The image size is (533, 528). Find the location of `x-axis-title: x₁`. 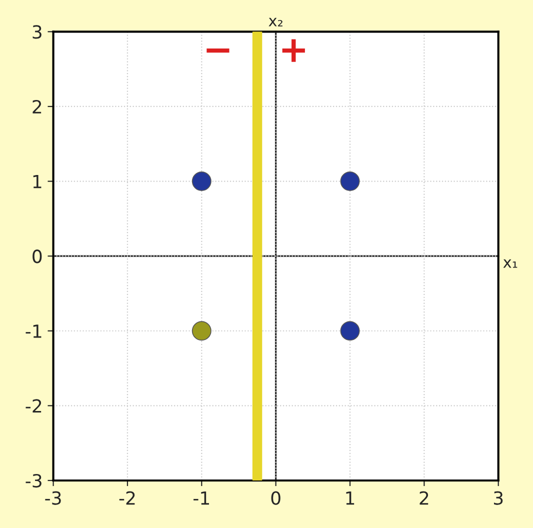

x-axis-title: x₁ is located at coordinates (510, 263).